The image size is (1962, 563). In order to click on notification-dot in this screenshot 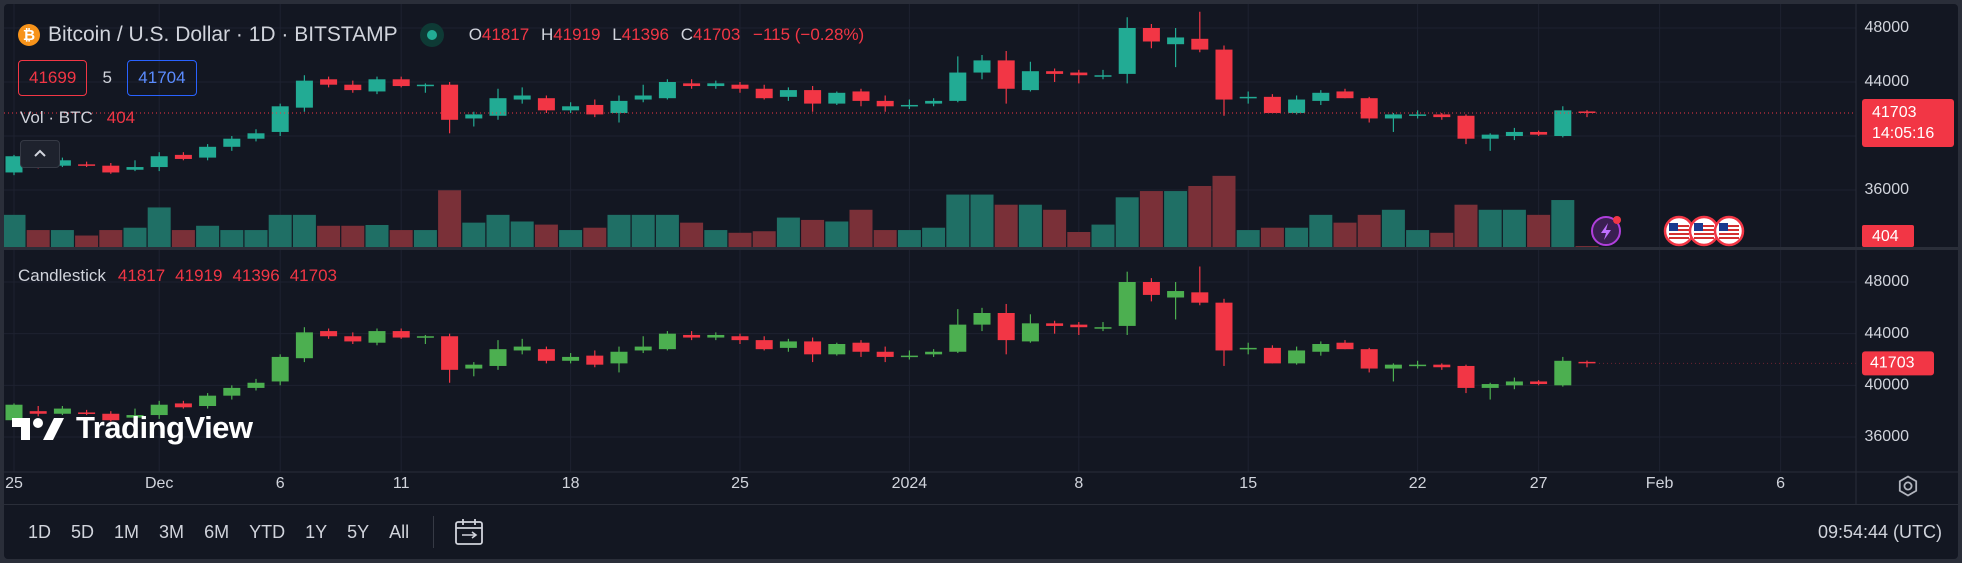, I will do `click(1617, 220)`.